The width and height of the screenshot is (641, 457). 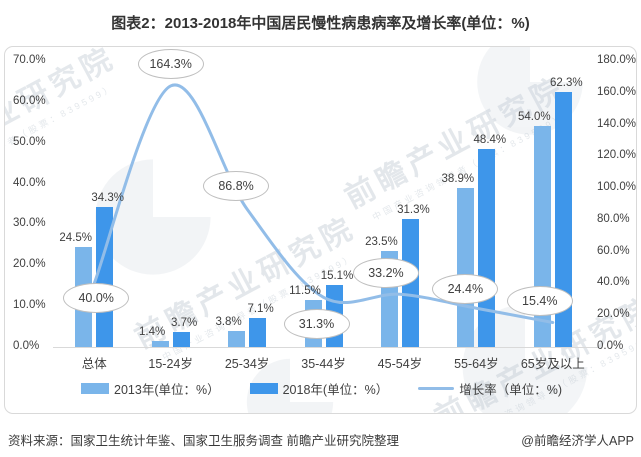 I want to click on bar-value-label: 34.3%, so click(x=107, y=197).